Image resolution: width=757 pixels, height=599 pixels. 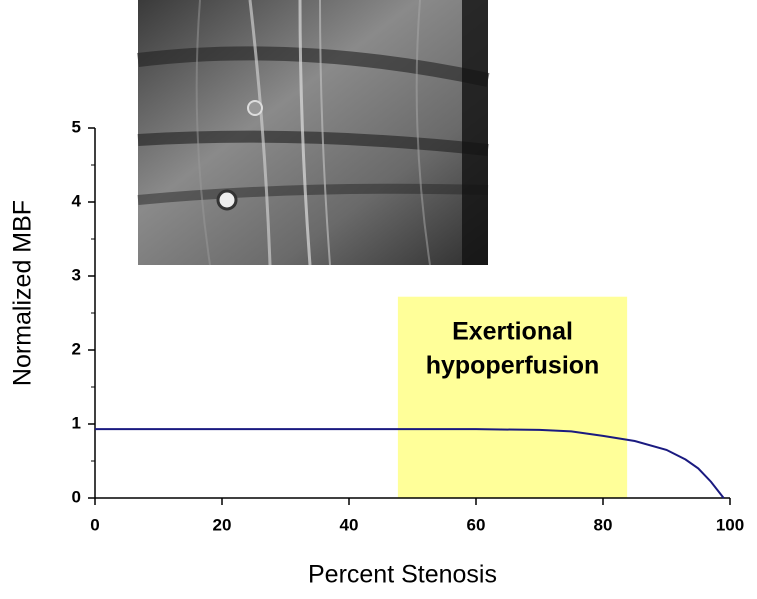 What do you see at coordinates (512, 397) in the screenshot?
I see `shaded-region` at bounding box center [512, 397].